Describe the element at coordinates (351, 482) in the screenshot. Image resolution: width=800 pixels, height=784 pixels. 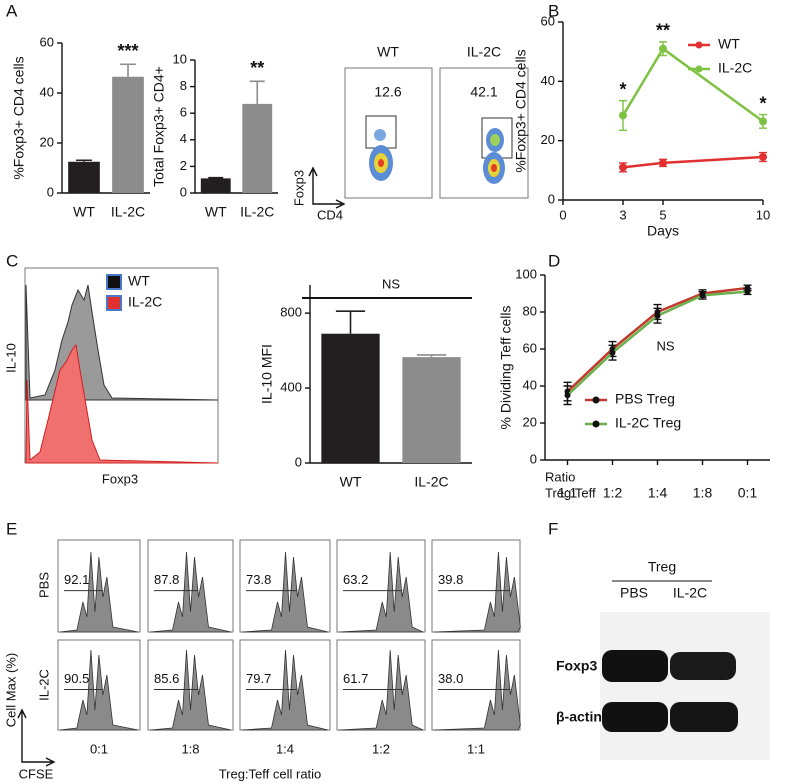
I see `x-tick-label: WT` at that location.